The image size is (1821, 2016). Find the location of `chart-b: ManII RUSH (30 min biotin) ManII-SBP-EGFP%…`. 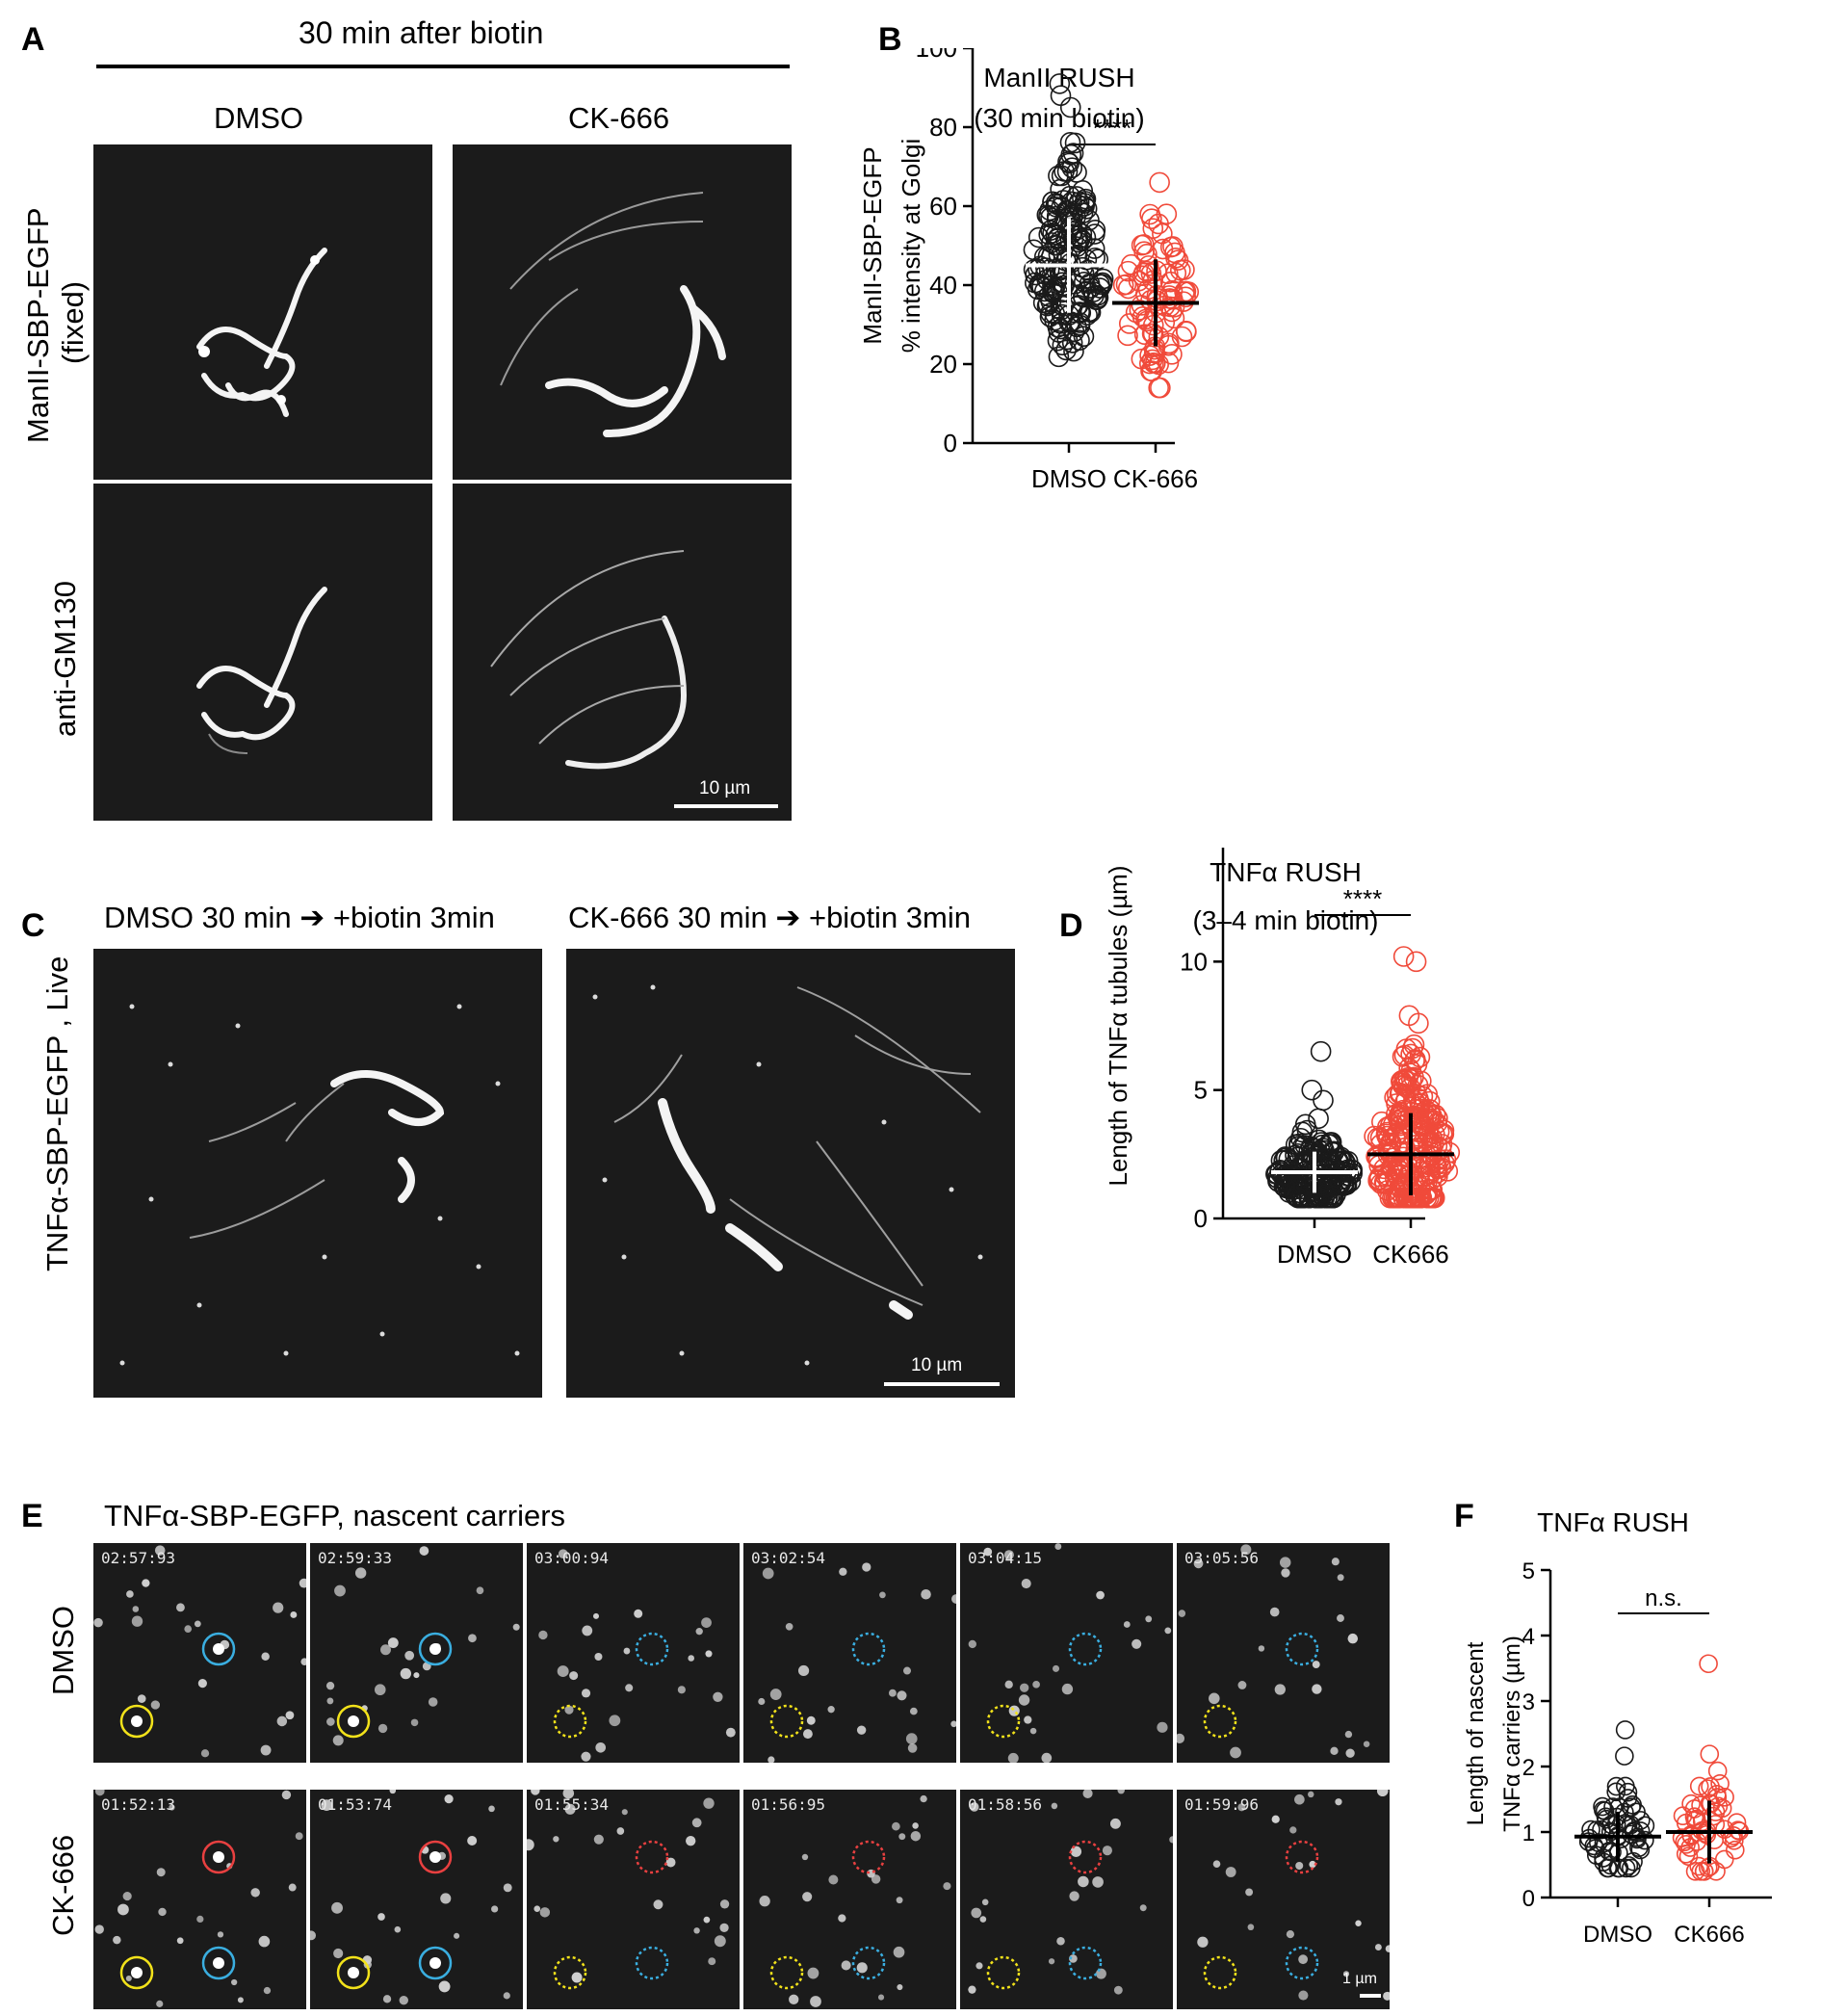

chart-b: ManII RUSH (30 min biotin) ManII-SBP-EGFP%… is located at coordinates (1117, 349).